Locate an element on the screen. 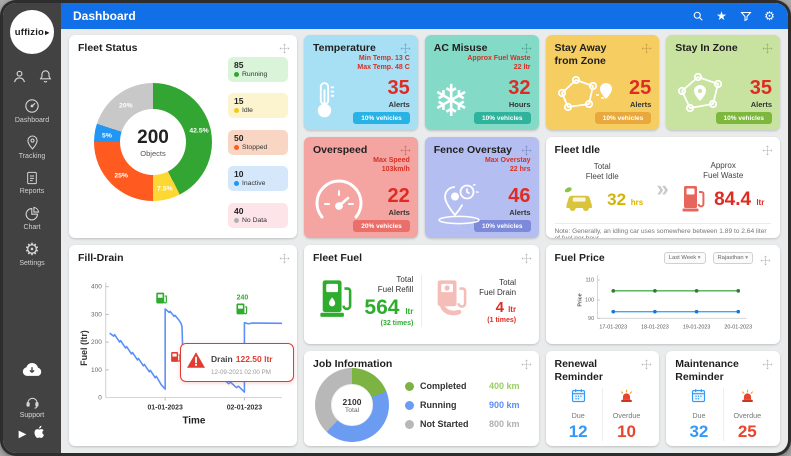 Image resolution: width=791 pixels, height=456 pixels. due-count: 12 is located at coordinates (578, 432).